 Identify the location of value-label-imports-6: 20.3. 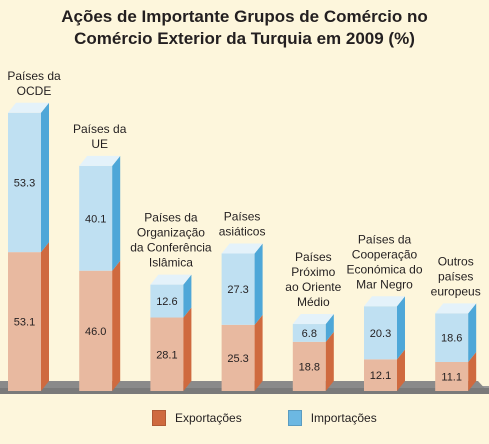
(380, 334).